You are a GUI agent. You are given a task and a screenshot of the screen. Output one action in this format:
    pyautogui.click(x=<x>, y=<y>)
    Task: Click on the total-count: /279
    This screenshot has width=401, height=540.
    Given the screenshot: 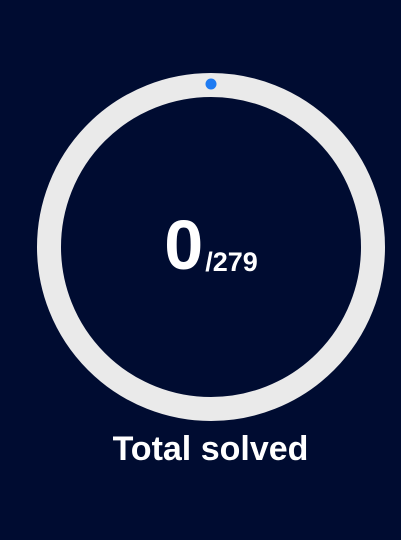 What is the action you would take?
    pyautogui.click(x=231, y=261)
    